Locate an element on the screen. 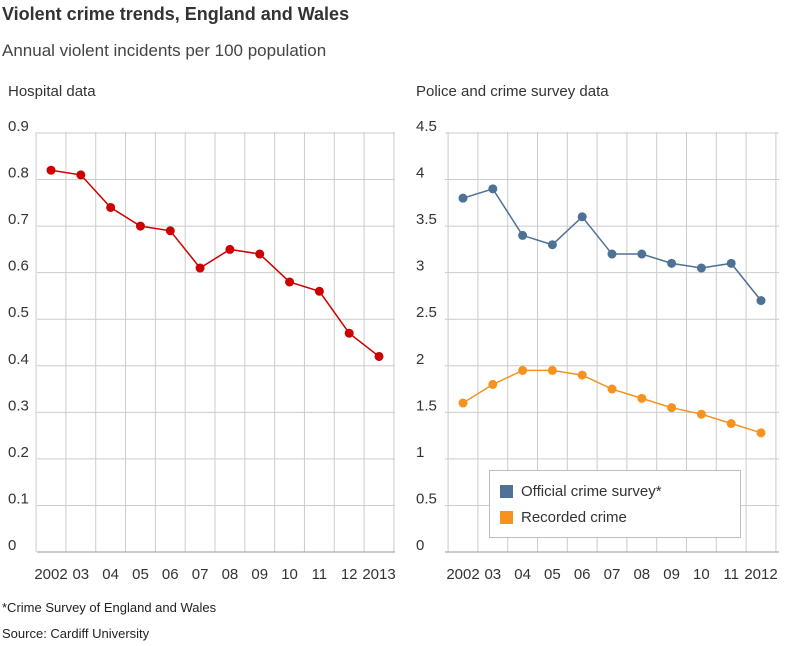 This screenshot has width=800, height=646. y-tick-label: 0.6 is located at coordinates (18, 266).